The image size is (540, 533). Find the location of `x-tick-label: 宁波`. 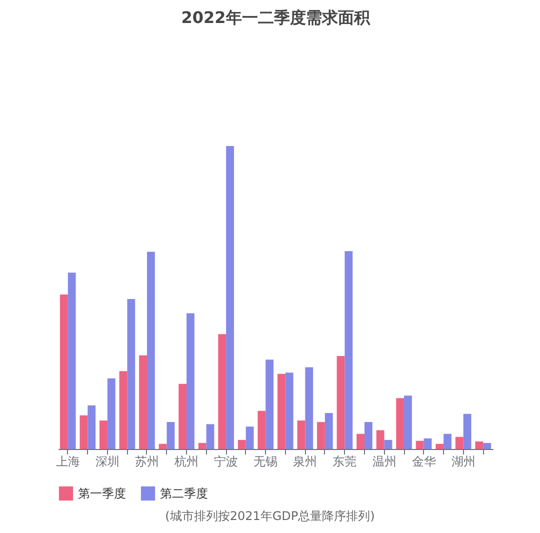

x-tick-label: 宁波 is located at coordinates (226, 461).